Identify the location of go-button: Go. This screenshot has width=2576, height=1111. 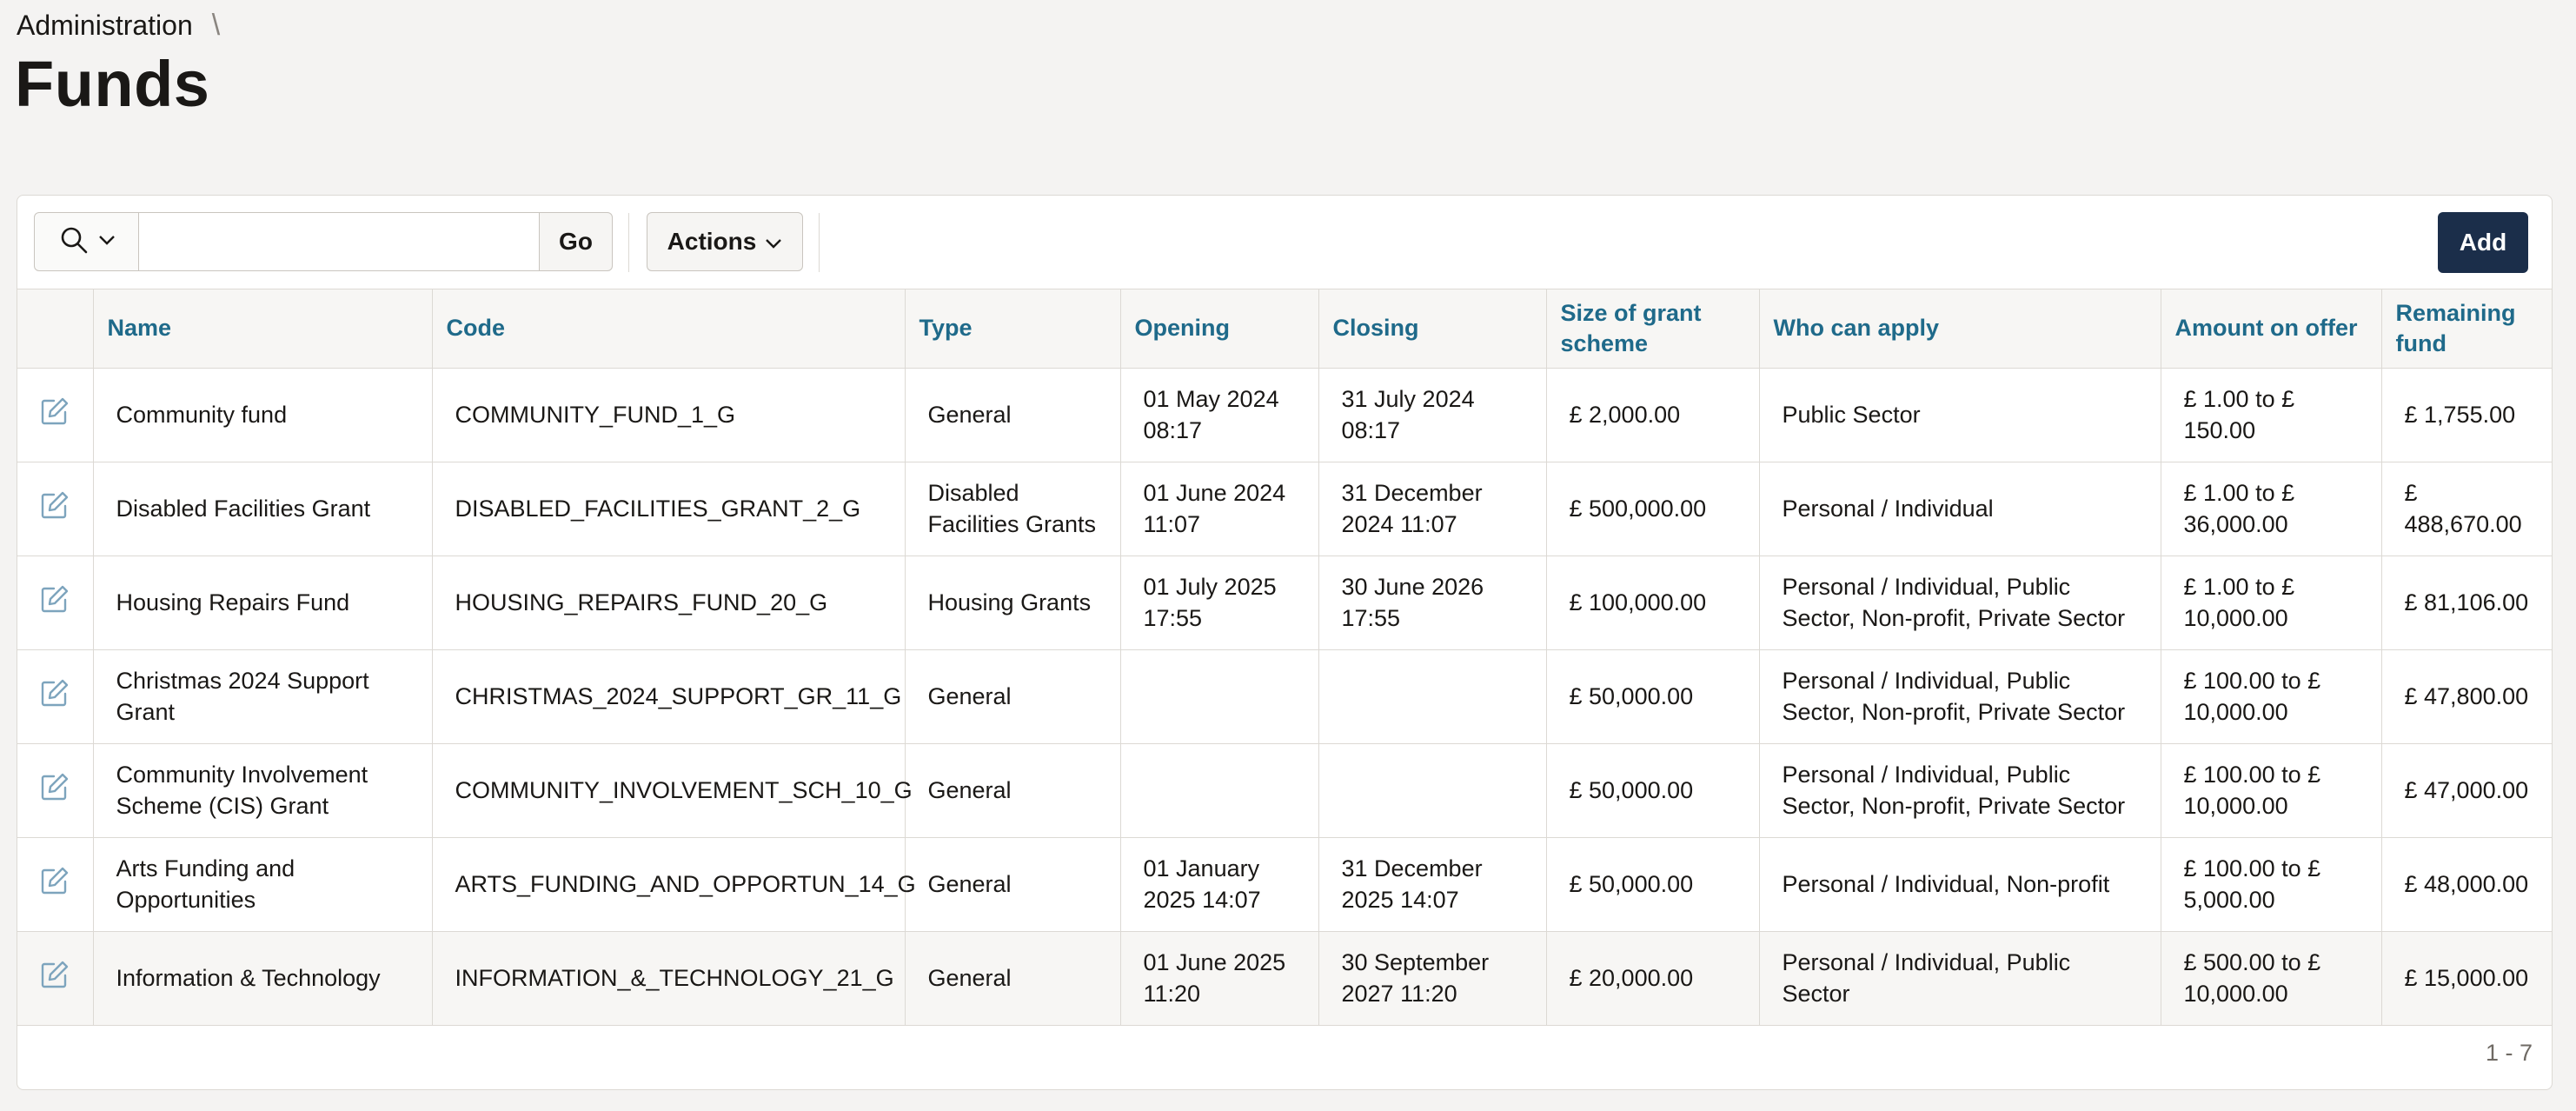
(576, 241).